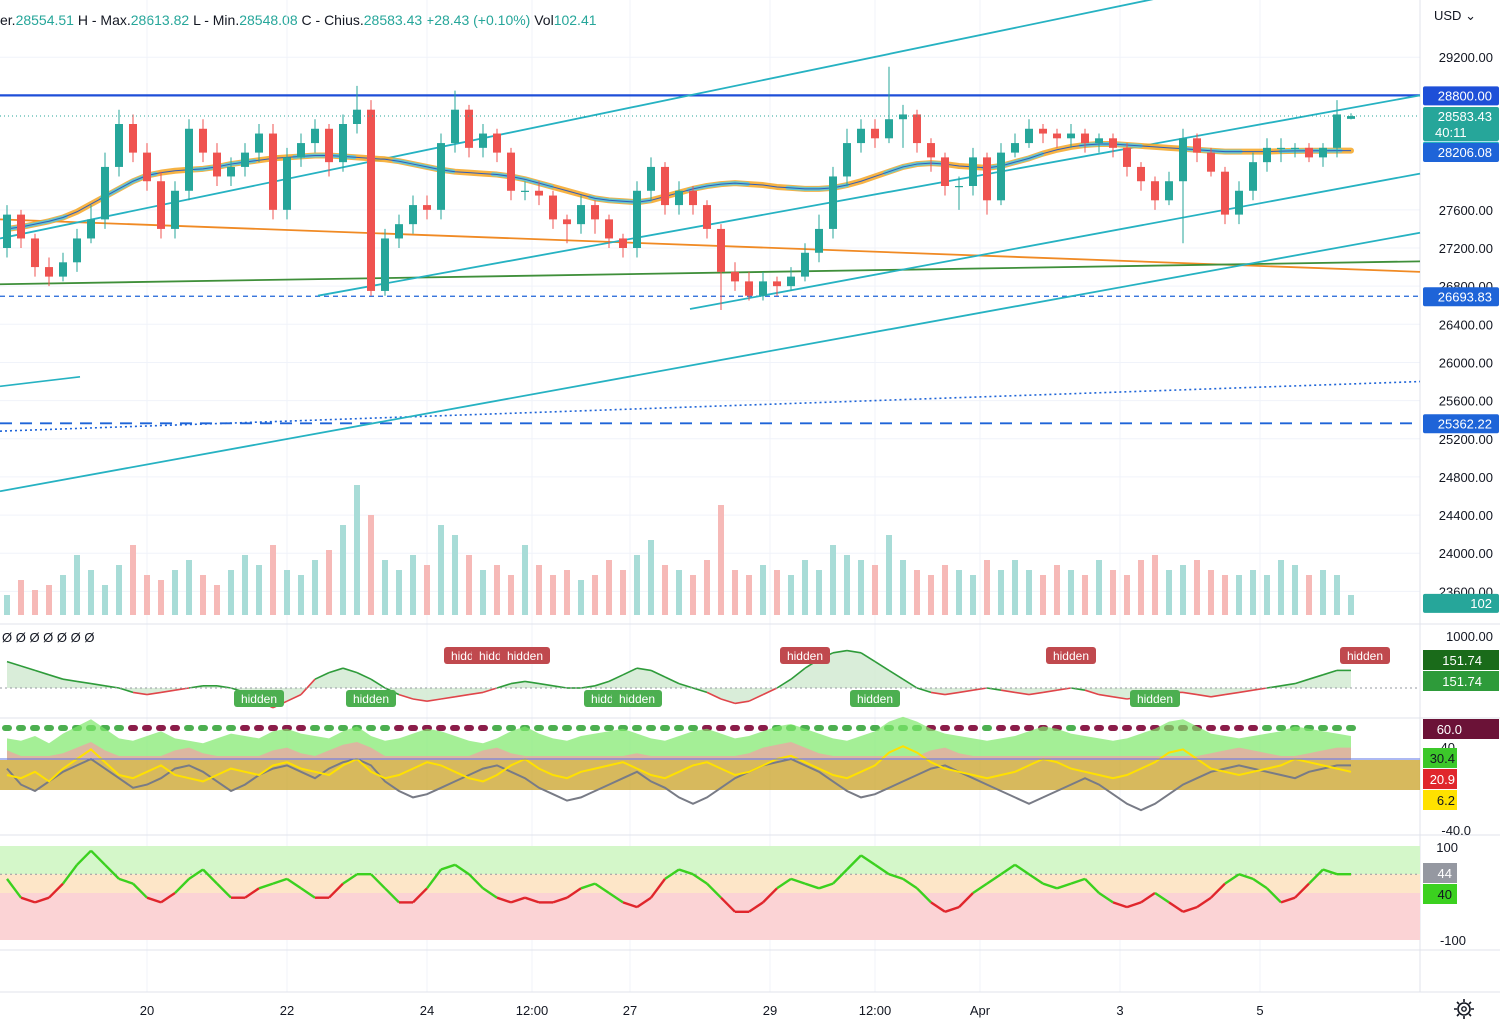  Describe the element at coordinates (393, 20) in the screenshot. I see `close-value: 28583.43` at that location.